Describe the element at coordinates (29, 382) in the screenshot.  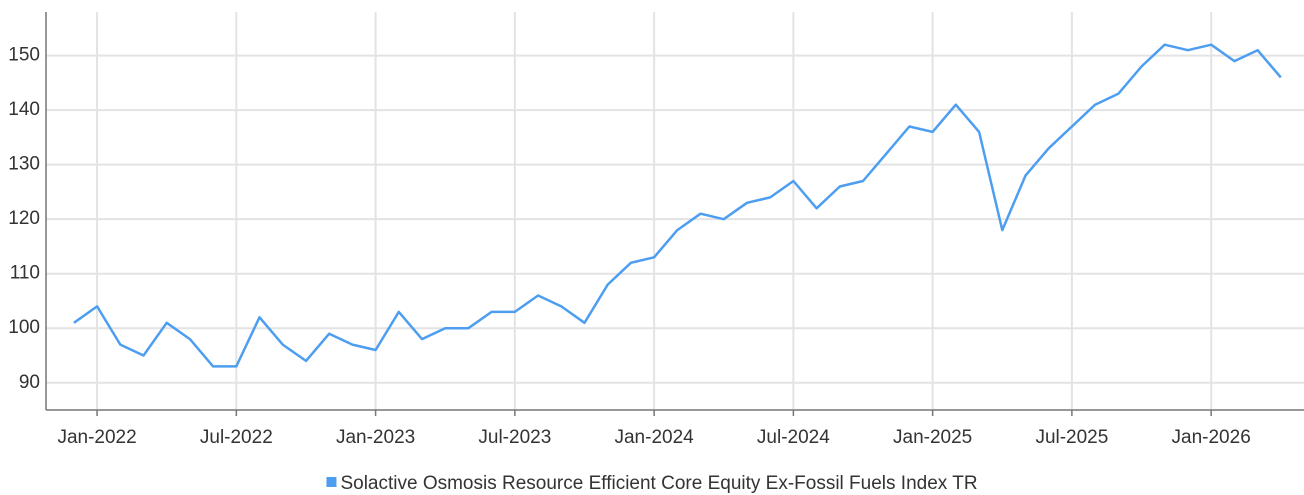
I see `y-tick-label: 90` at that location.